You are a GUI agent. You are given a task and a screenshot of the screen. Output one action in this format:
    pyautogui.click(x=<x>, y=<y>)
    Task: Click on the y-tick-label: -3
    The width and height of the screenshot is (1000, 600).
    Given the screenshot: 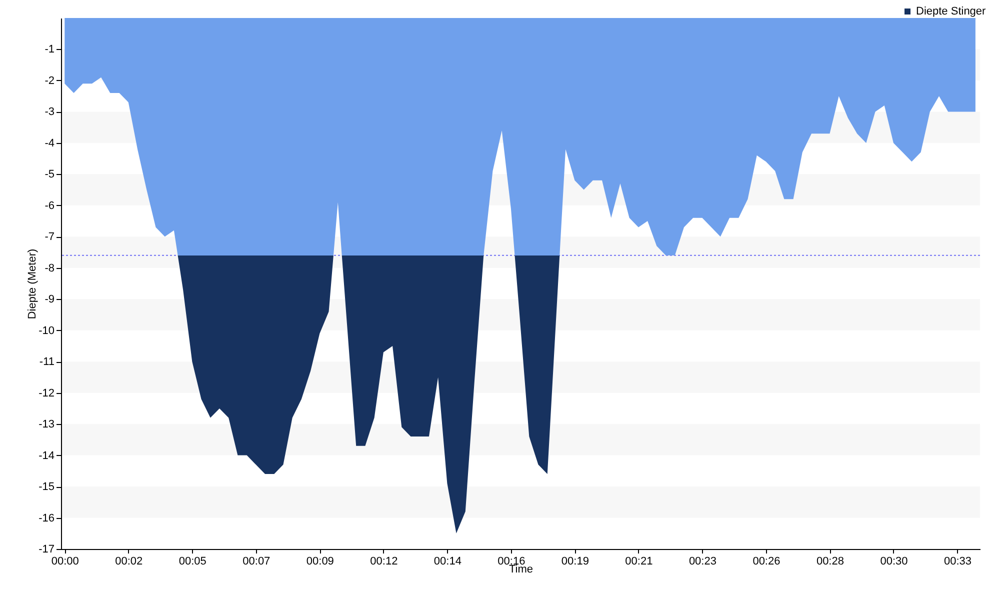 What is the action you would take?
    pyautogui.click(x=49, y=112)
    